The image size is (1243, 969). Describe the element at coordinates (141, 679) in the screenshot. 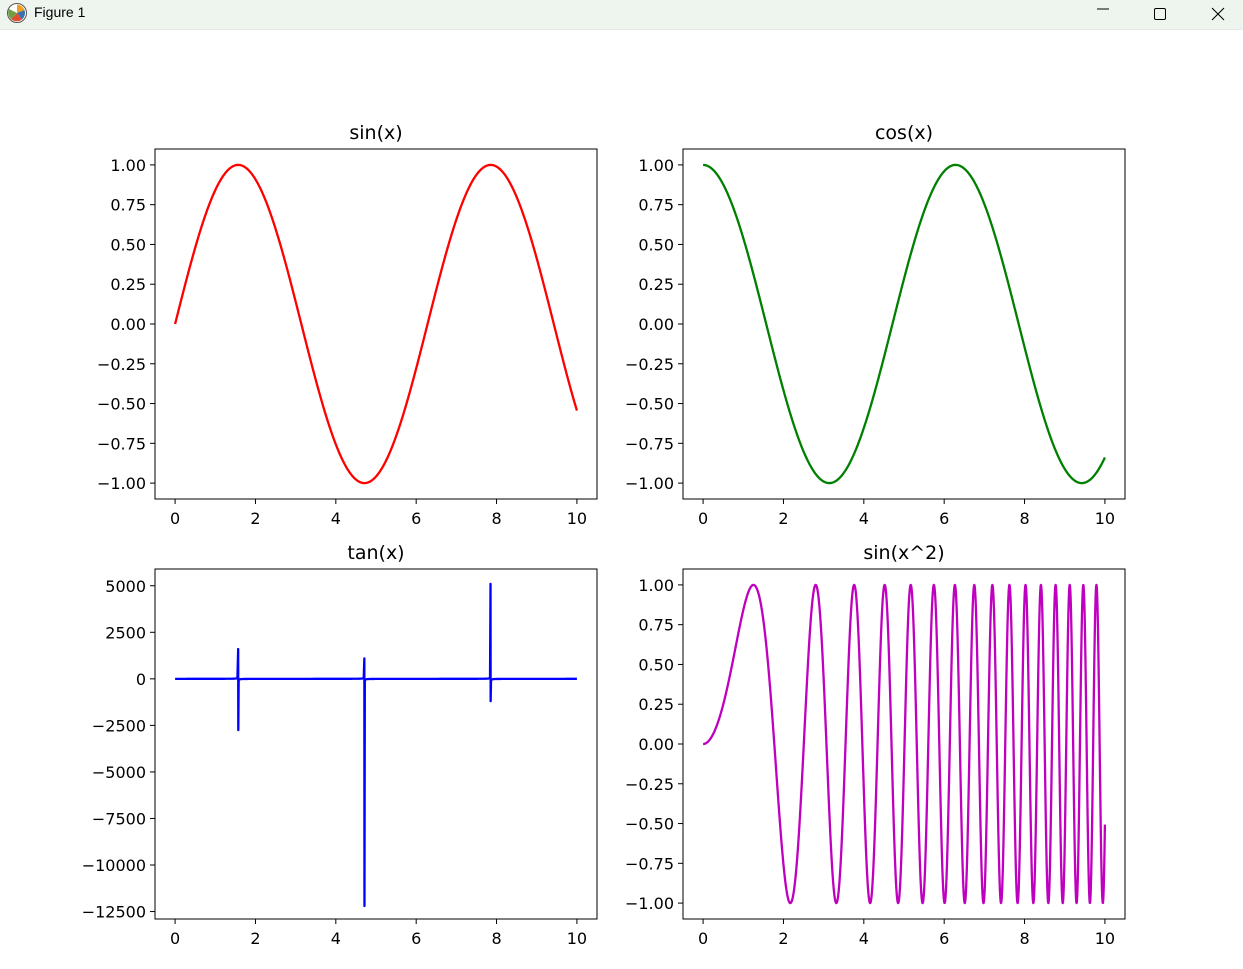

I see `y-tick-label: 0` at that location.